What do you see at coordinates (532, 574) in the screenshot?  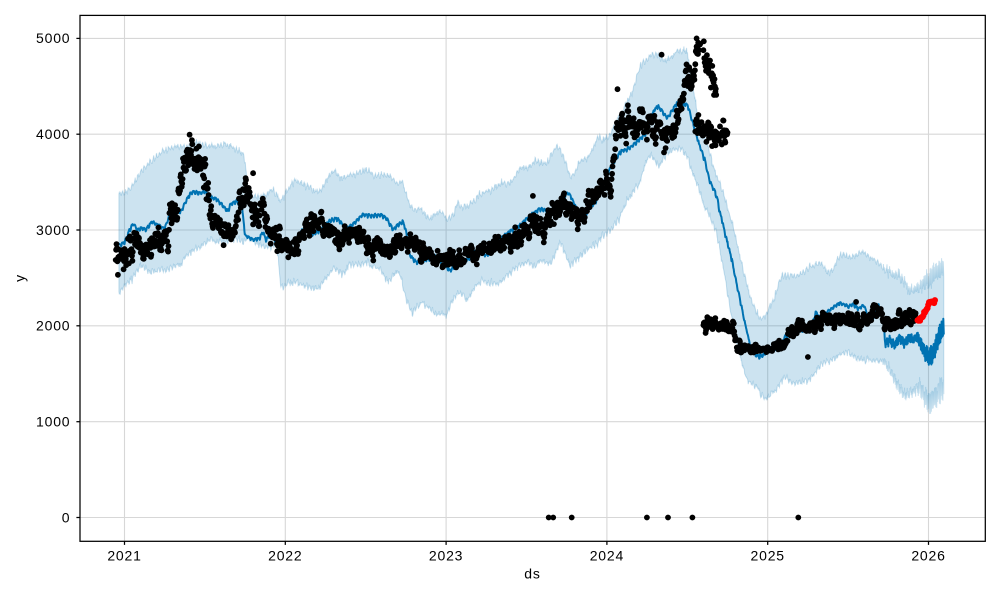 I see `svg-text: ds` at bounding box center [532, 574].